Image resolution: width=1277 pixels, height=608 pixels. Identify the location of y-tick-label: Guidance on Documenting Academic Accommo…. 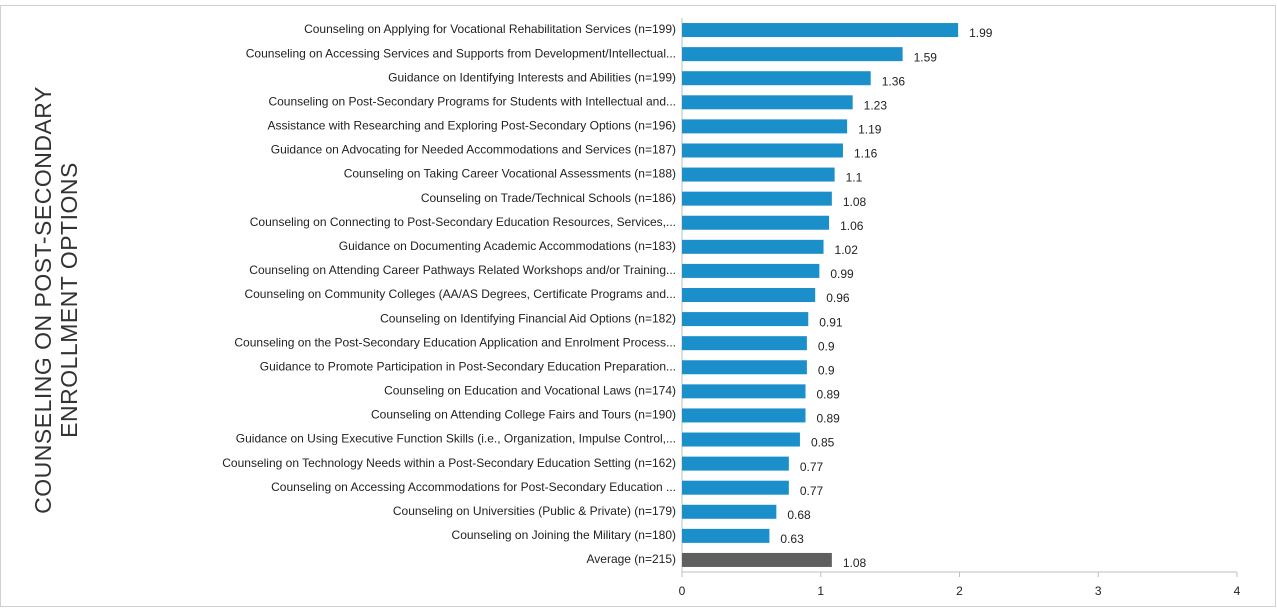
(507, 246).